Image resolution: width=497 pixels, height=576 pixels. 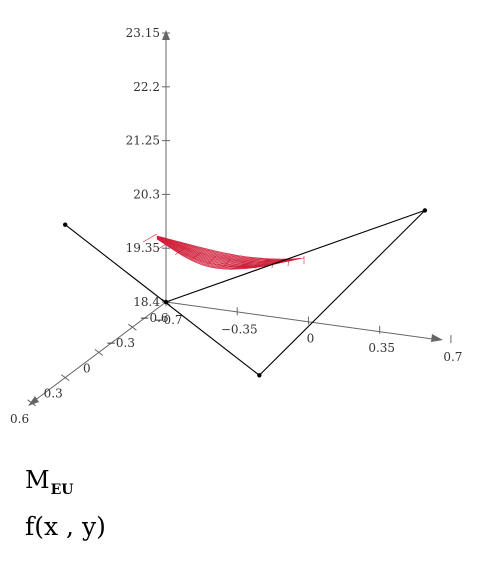 I want to click on y-axis-ticks: −0.6 −0.3 0 0.3 0.6, so click(x=90, y=362).